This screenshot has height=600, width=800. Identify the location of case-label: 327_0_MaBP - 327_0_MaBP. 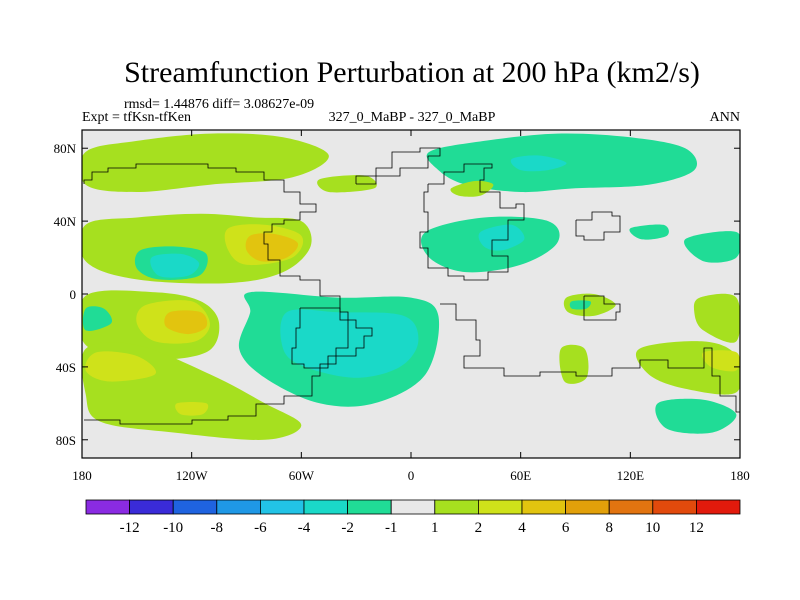
(412, 117).